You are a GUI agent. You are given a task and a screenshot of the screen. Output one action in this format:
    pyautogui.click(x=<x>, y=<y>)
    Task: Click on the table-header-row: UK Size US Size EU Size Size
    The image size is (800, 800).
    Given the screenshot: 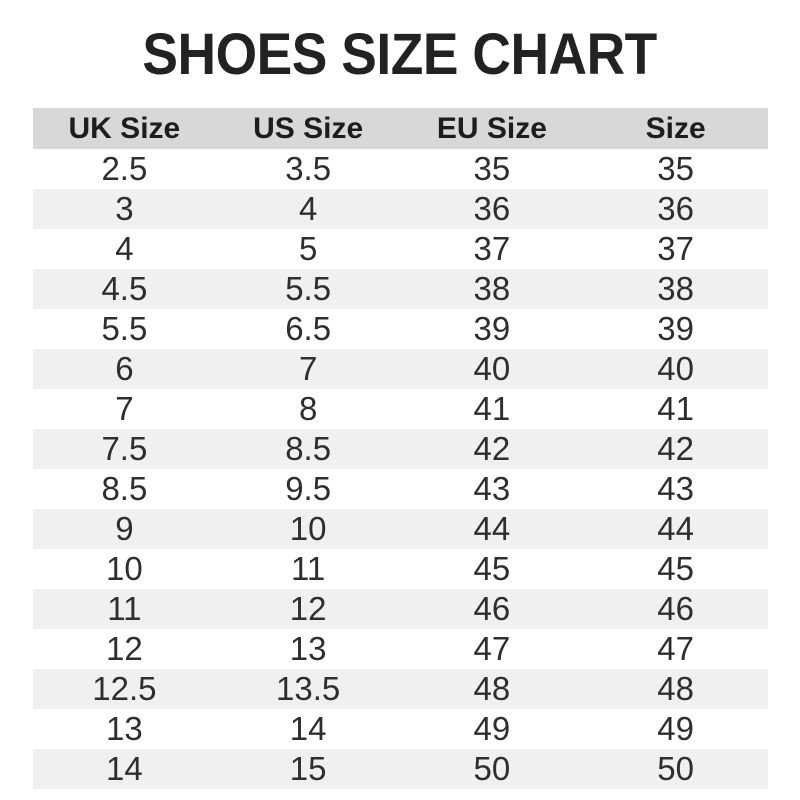 What is the action you would take?
    pyautogui.click(x=400, y=128)
    